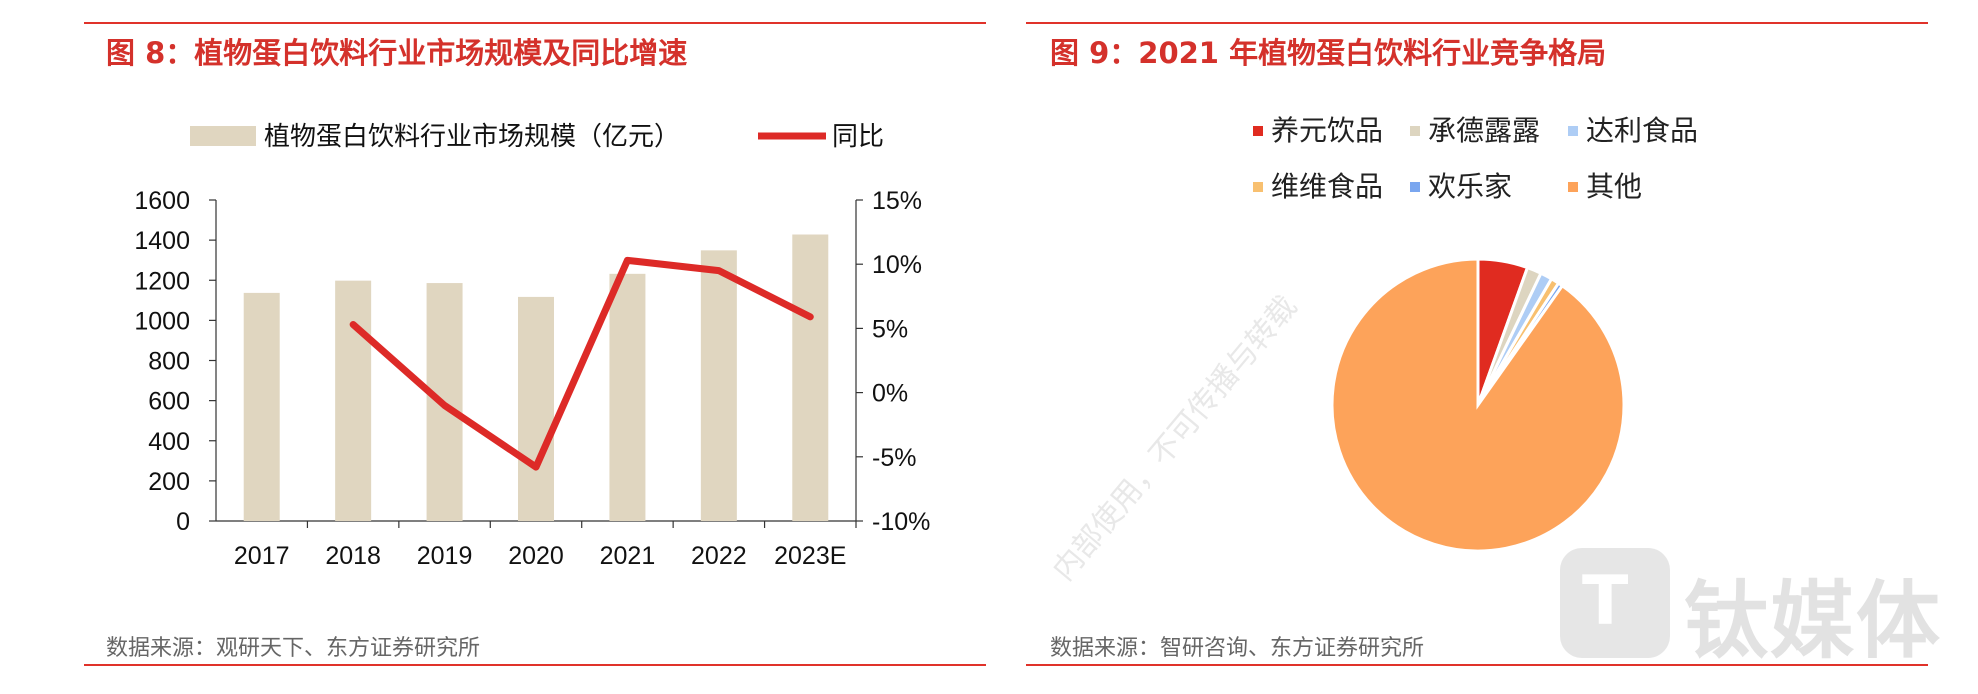  Describe the element at coordinates (718, 385) in the screenshot. I see `bar-2022` at that location.